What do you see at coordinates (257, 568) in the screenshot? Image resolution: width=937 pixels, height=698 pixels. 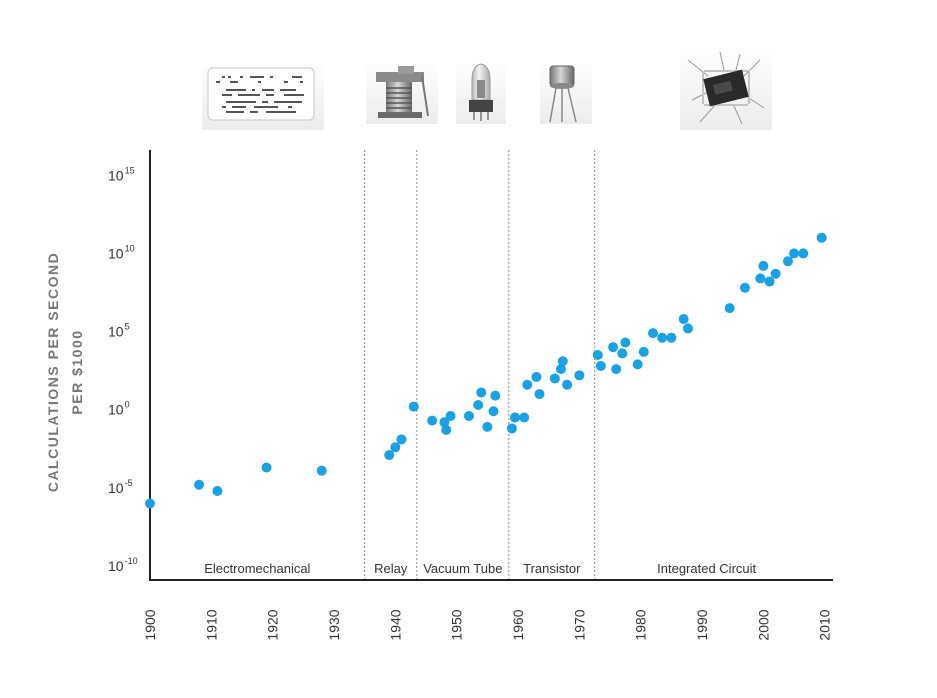 I see `era-label: Electromechanical` at bounding box center [257, 568].